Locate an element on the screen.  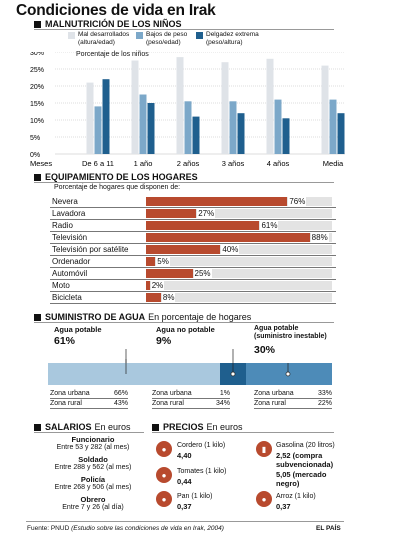
equipment-row: Nevera 76% is located at coordinates (193, 202).